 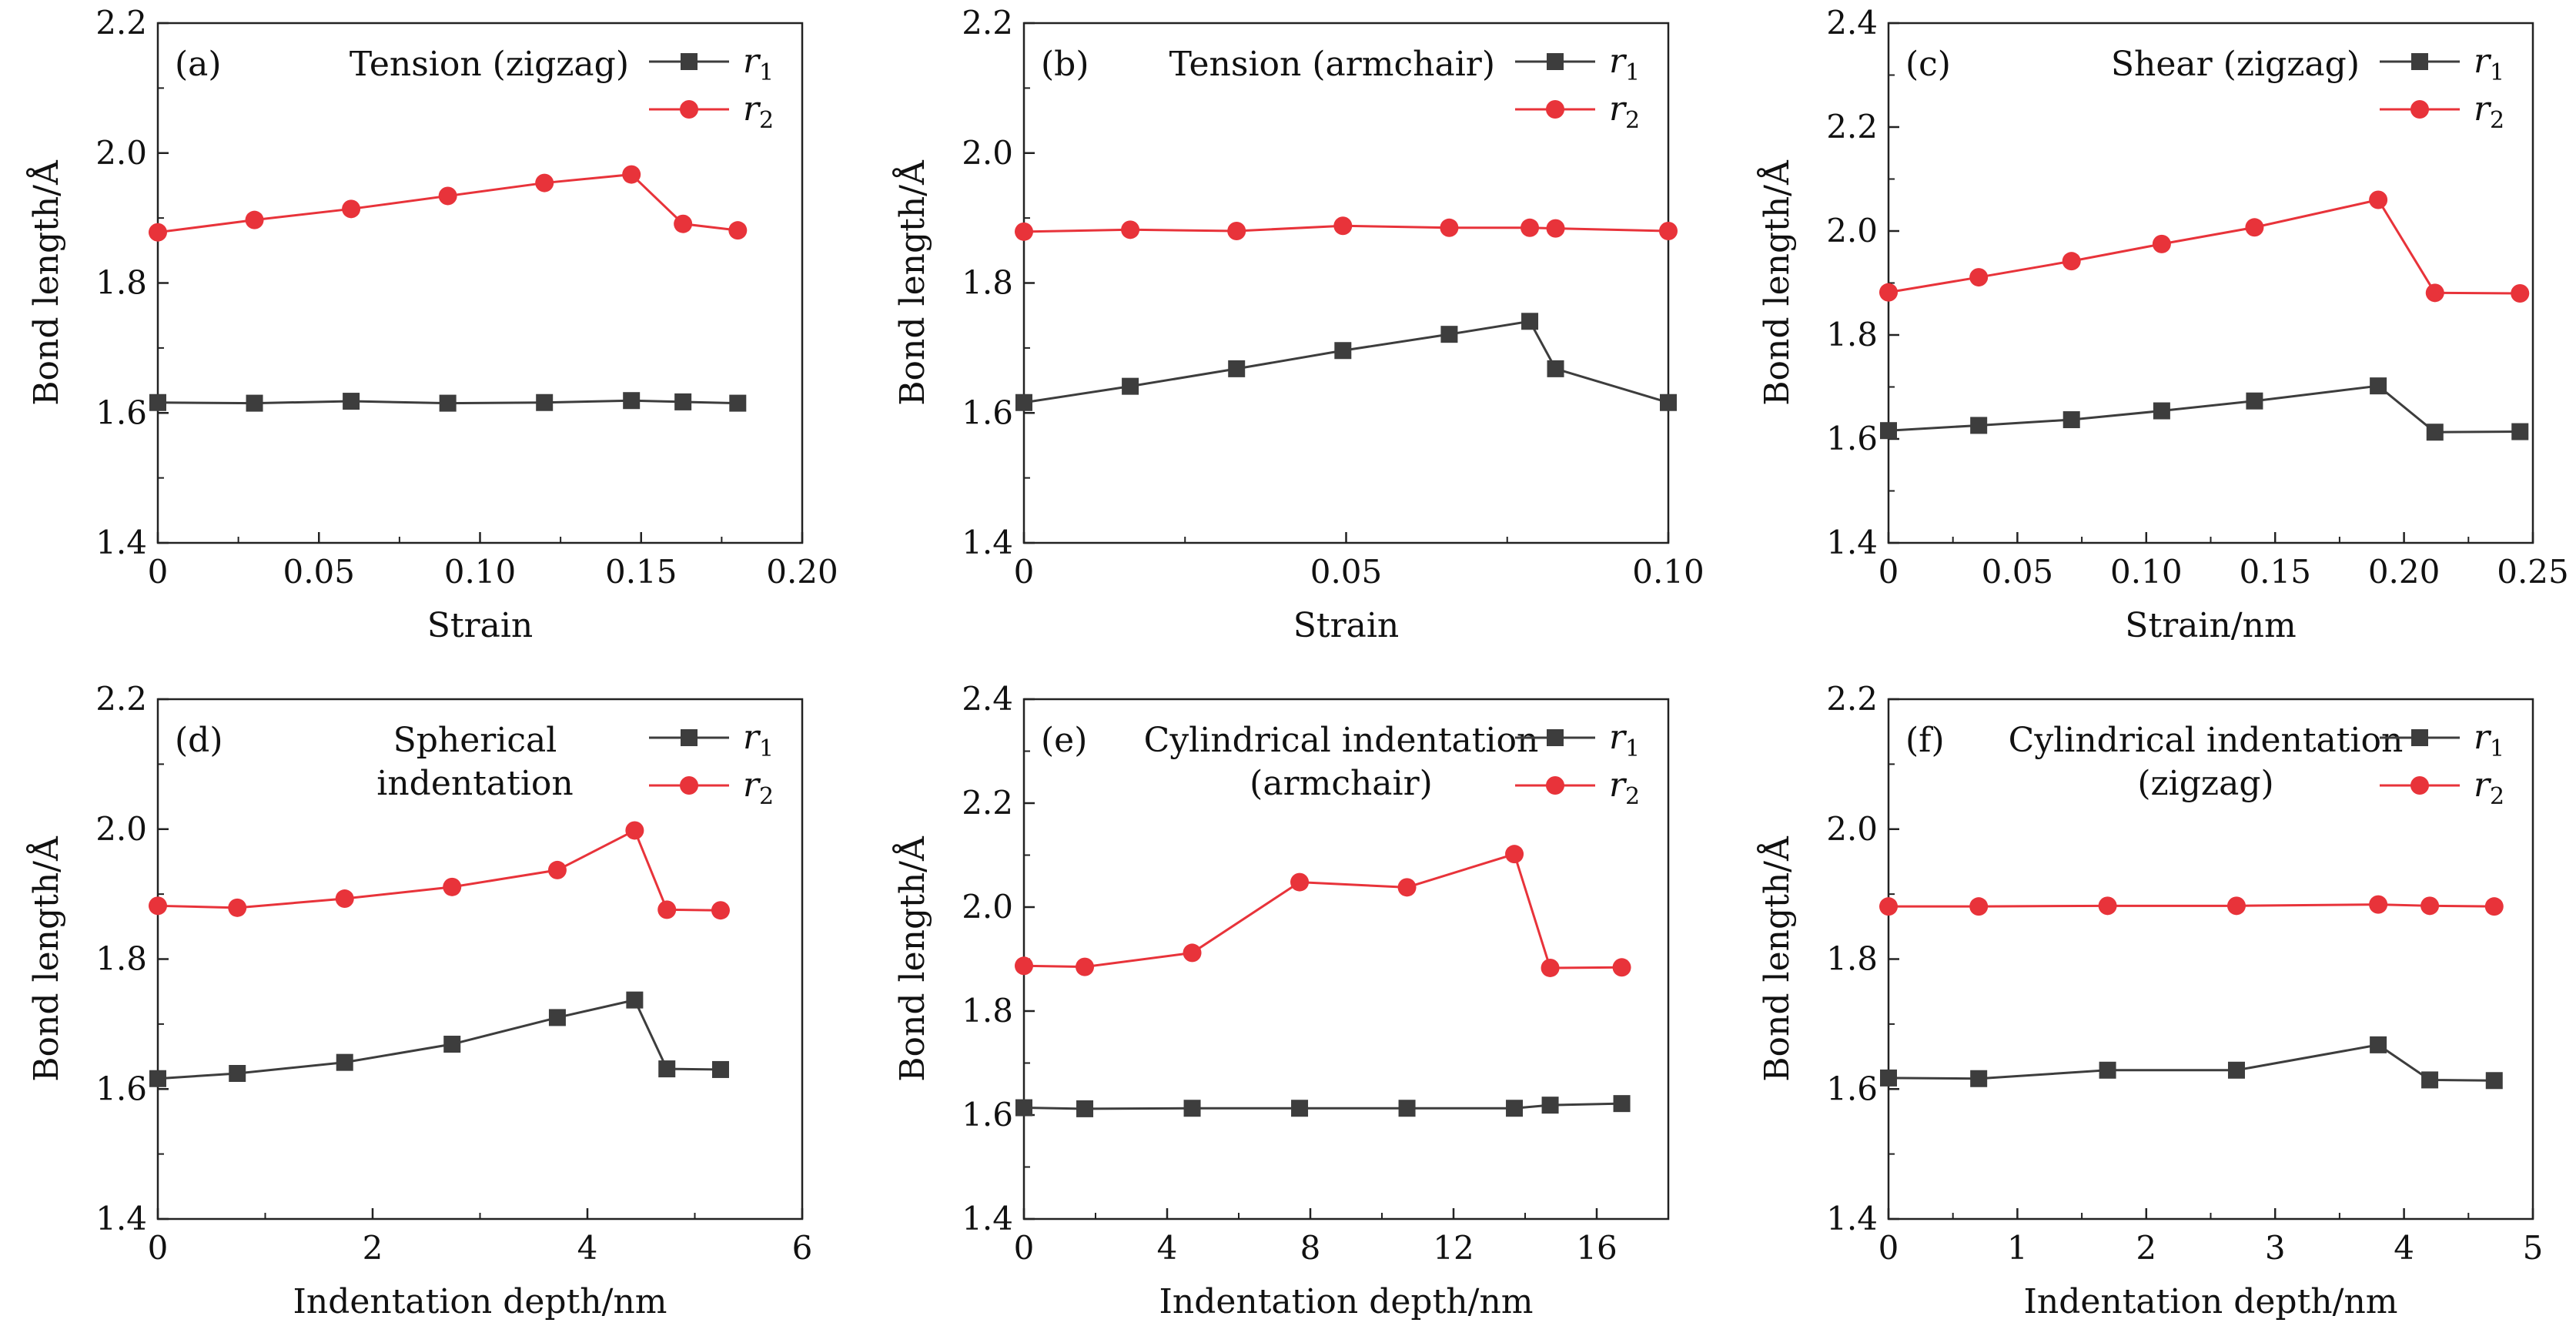 What do you see at coordinates (1310, 1248) in the screenshot?
I see `x-tick-label: 8` at bounding box center [1310, 1248].